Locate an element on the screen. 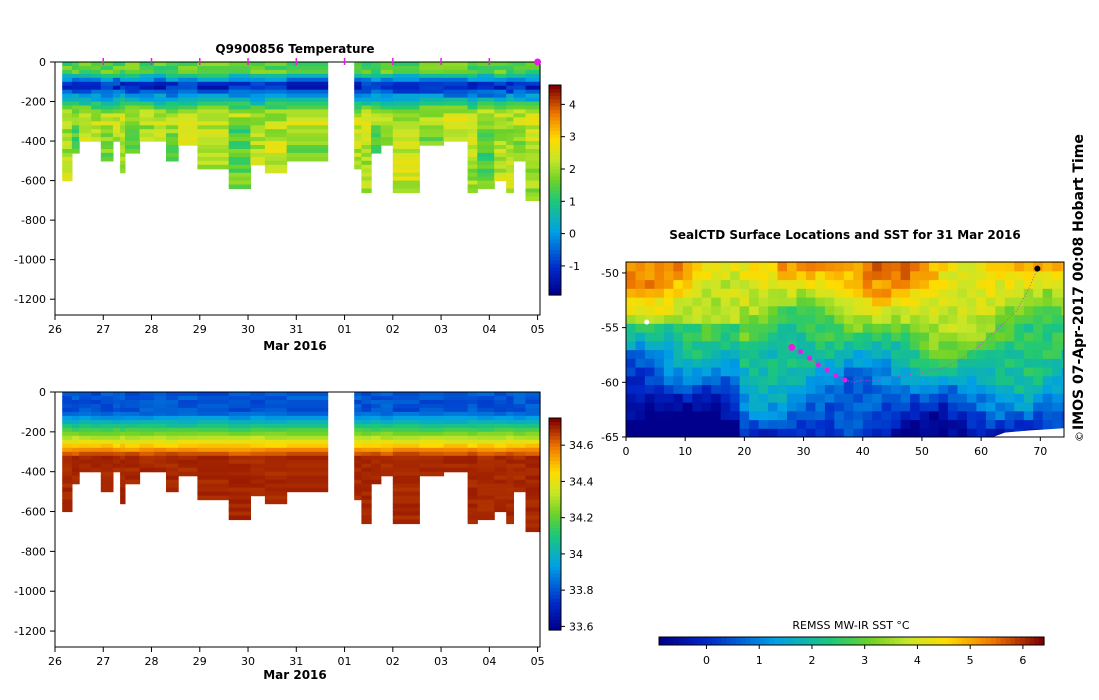 The image size is (1099, 700). x-tick-label: 0 is located at coordinates (626, 451).